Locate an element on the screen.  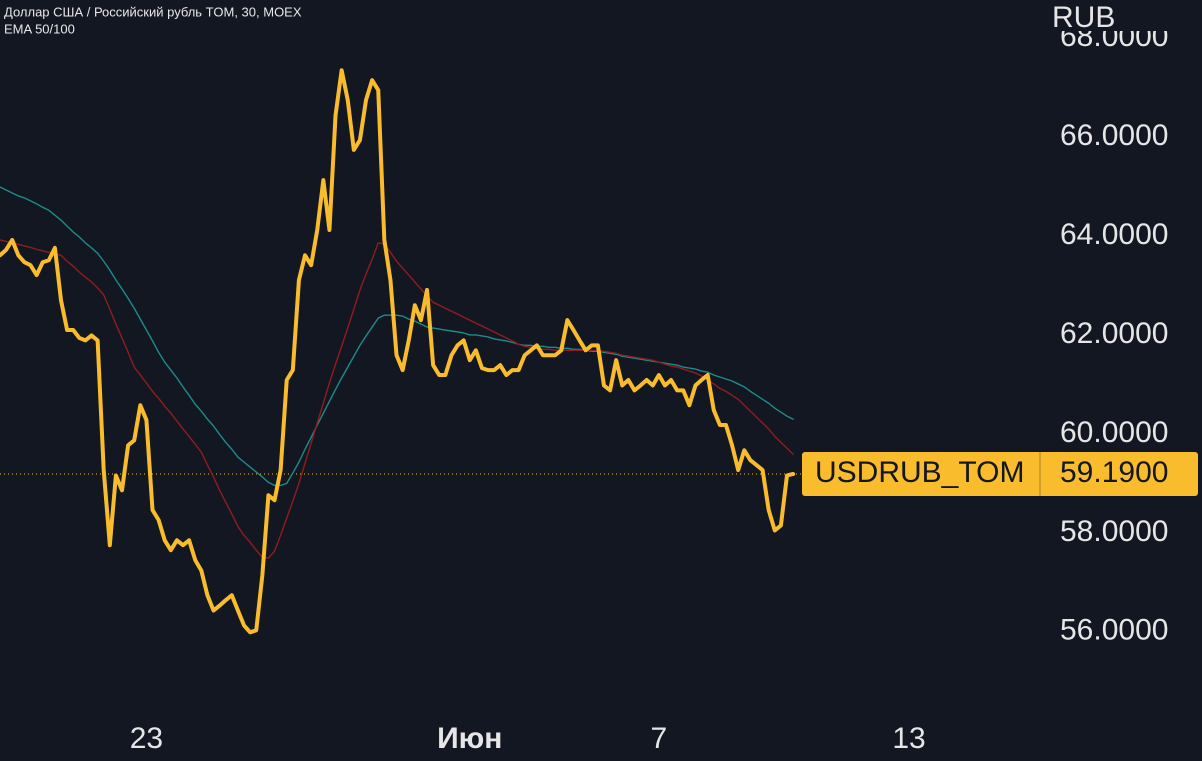
y-tick-label: 62.0000 is located at coordinates (1114, 333).